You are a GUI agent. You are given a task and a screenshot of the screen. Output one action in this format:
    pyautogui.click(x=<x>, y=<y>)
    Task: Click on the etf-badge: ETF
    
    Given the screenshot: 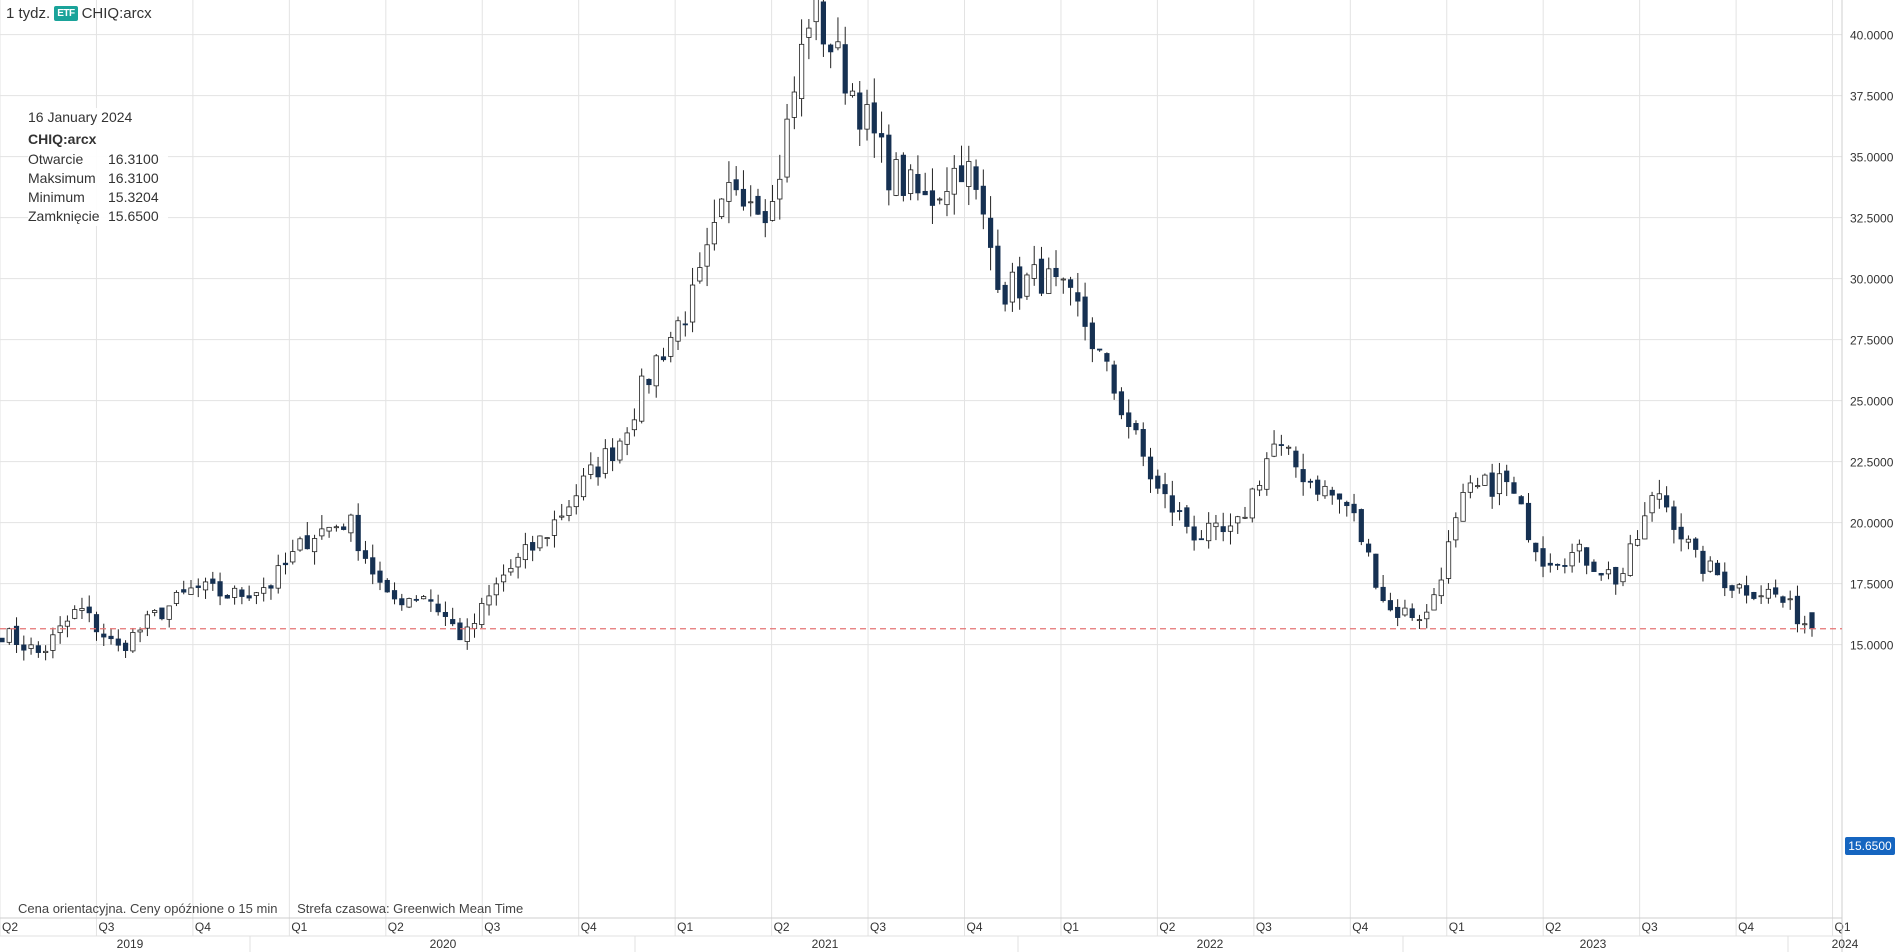 What is the action you would take?
    pyautogui.click(x=66, y=13)
    